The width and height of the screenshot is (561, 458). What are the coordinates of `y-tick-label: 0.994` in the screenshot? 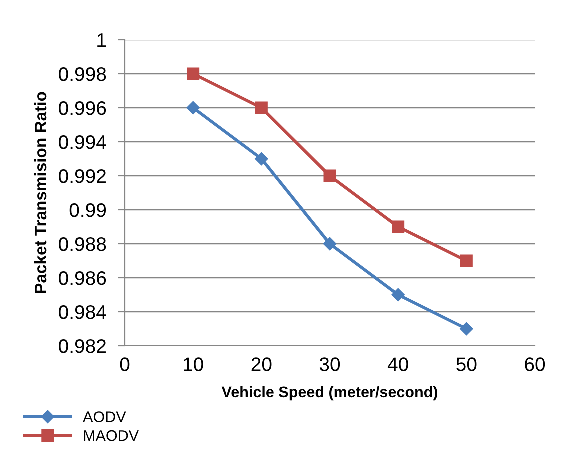 It's located at (82, 142).